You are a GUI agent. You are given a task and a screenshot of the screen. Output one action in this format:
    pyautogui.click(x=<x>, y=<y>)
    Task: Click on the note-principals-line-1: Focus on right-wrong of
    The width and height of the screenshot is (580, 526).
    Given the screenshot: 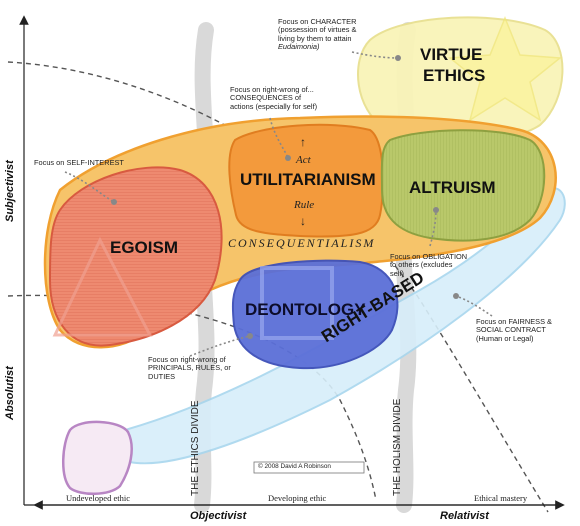 What is the action you would take?
    pyautogui.click(x=187, y=359)
    